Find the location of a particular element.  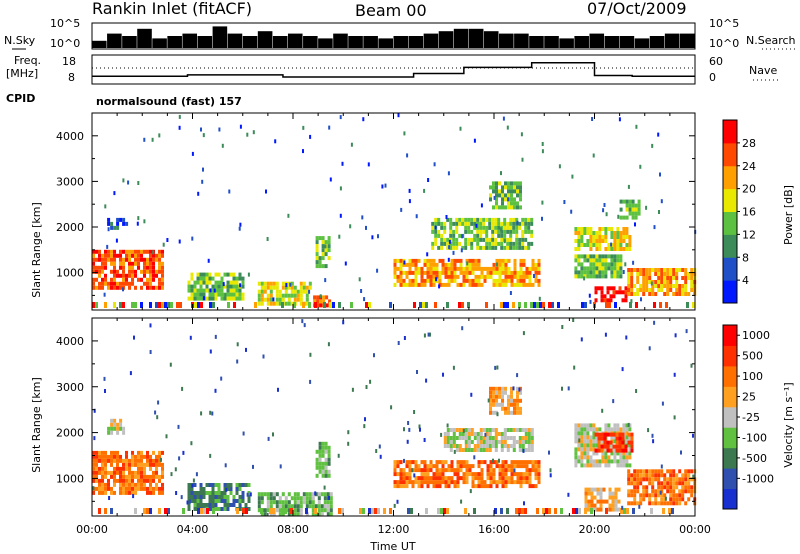

power-ytick-label: 2000 is located at coordinates (70, 227).